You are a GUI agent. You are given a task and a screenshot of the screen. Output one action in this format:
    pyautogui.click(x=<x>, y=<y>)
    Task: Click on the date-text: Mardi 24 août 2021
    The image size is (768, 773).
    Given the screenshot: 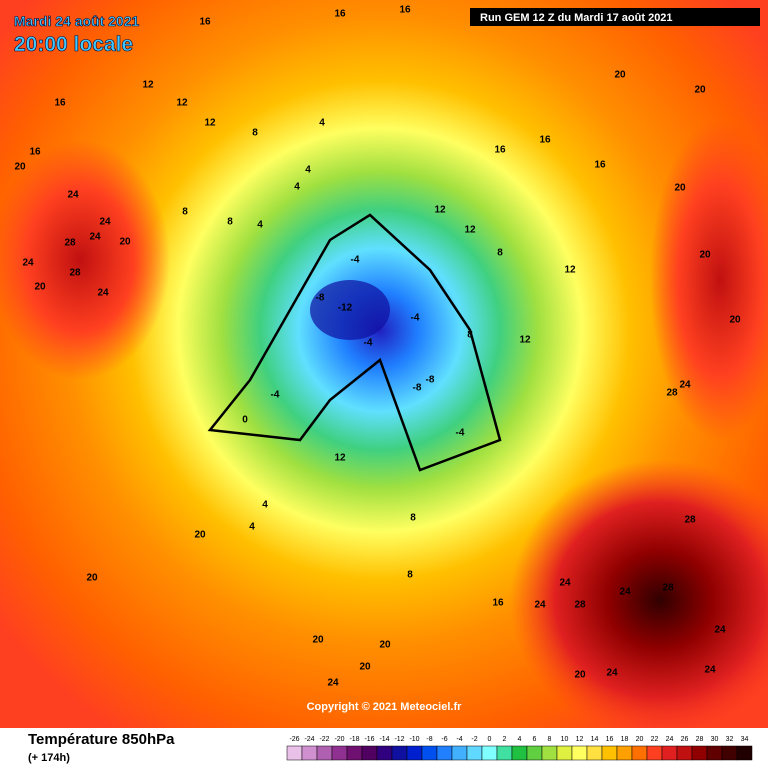 What is the action you would take?
    pyautogui.click(x=76, y=21)
    